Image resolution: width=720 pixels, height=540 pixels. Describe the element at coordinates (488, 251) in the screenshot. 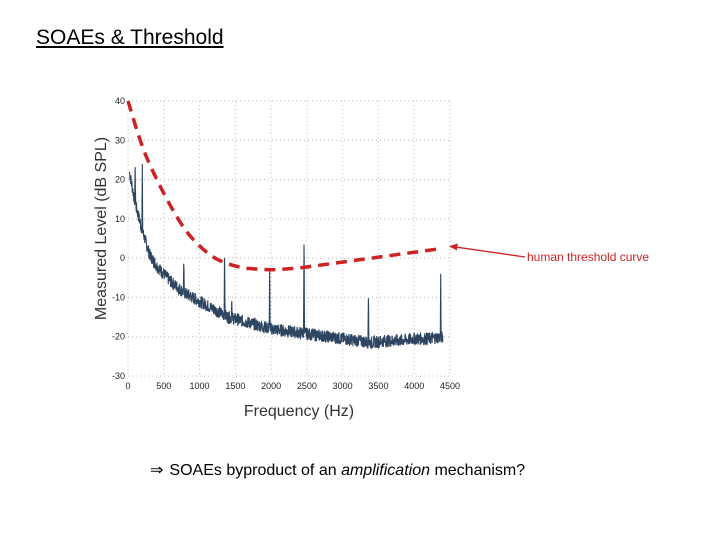

I see `annotation-arrow-line` at that location.